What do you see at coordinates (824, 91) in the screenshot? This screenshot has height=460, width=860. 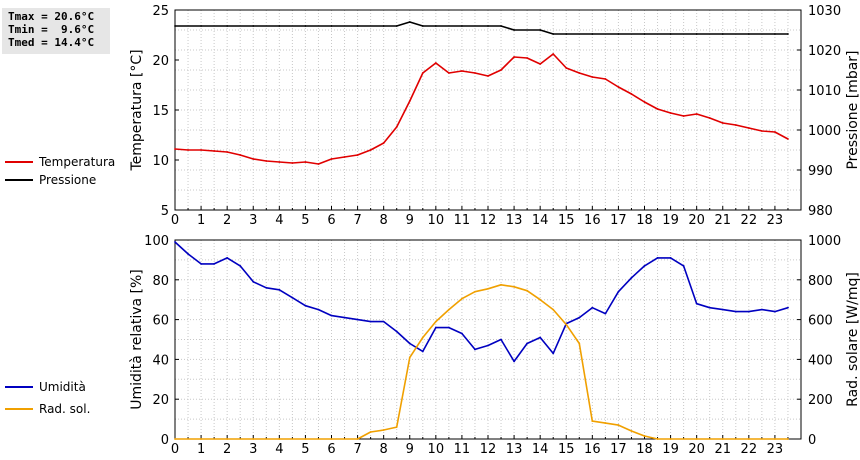 I see `y2-tick-label: 1010` at bounding box center [824, 91].